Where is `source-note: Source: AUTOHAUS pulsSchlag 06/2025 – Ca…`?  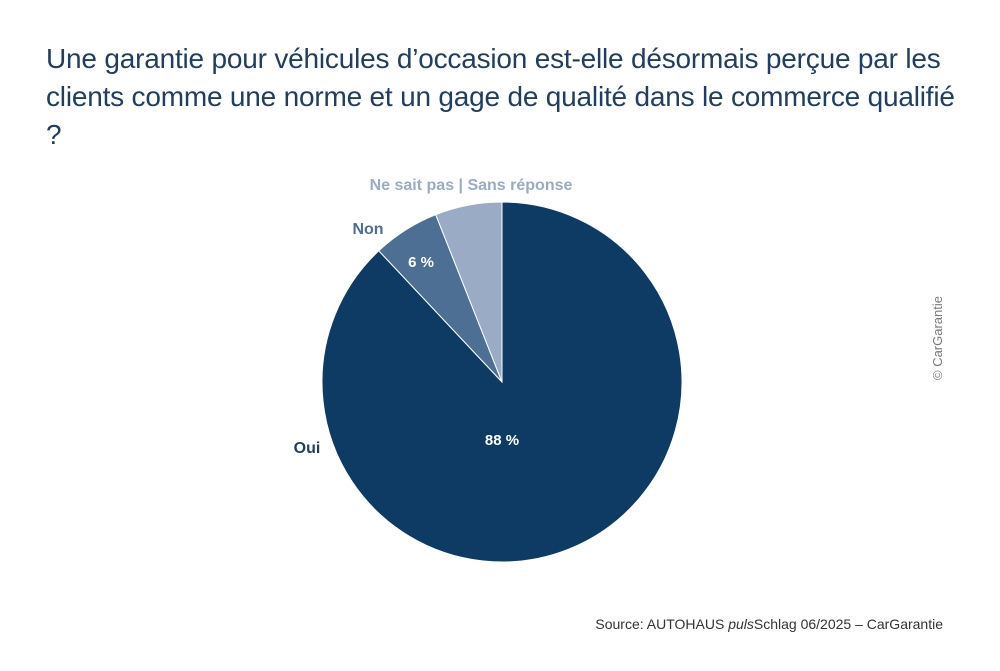 source-note: Source: AUTOHAUS pulsSchlag 06/2025 – Ca… is located at coordinates (769, 624).